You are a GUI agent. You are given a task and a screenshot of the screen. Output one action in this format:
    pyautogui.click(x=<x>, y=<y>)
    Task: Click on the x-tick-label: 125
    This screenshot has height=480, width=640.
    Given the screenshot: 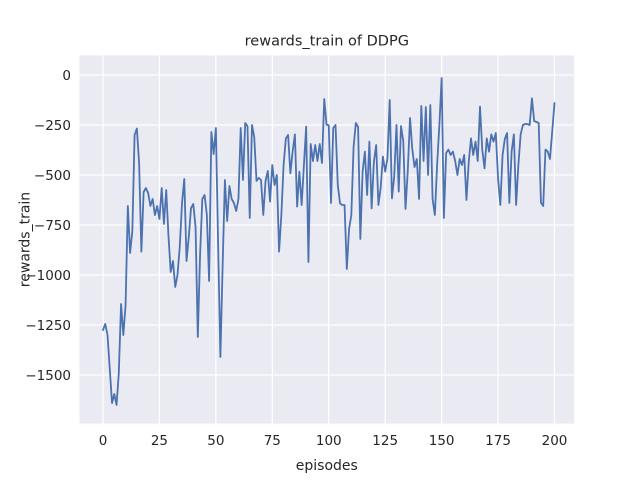 What is the action you would take?
    pyautogui.click(x=385, y=441)
    